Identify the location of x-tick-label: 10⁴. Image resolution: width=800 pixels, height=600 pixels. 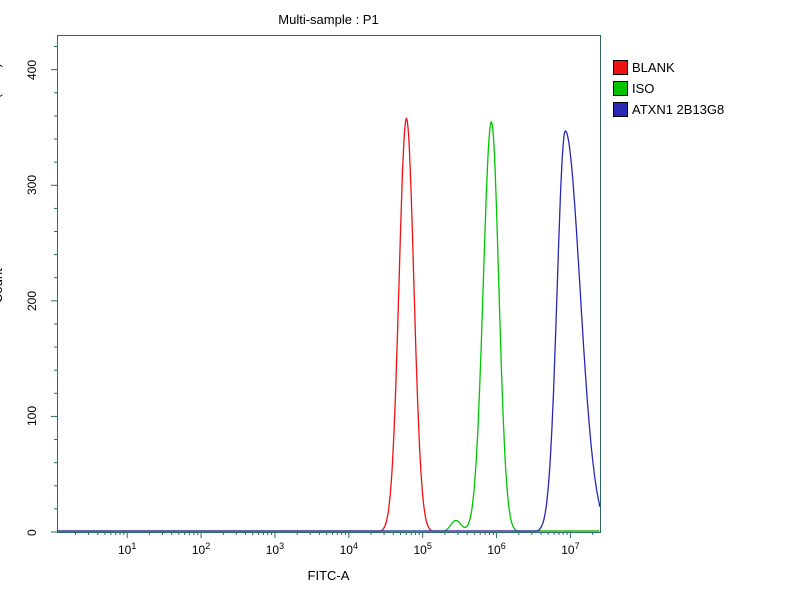
(348, 549).